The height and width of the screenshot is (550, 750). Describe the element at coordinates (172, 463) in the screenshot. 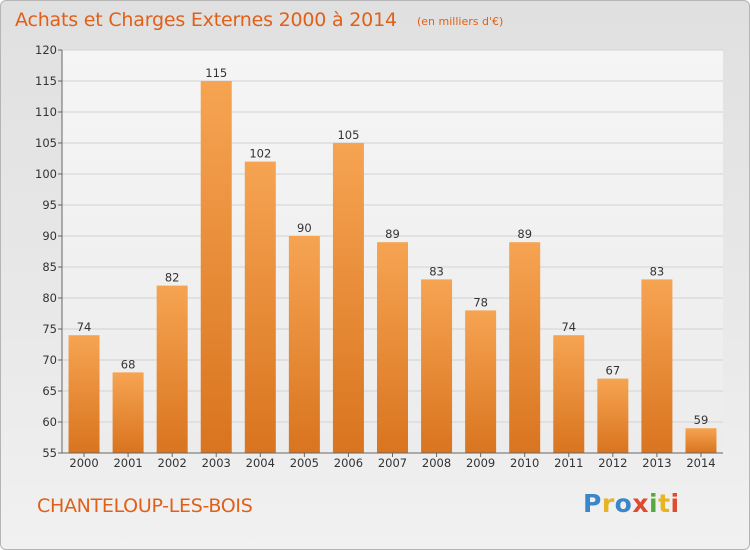

I see `x-tick-label: 2002` at that location.